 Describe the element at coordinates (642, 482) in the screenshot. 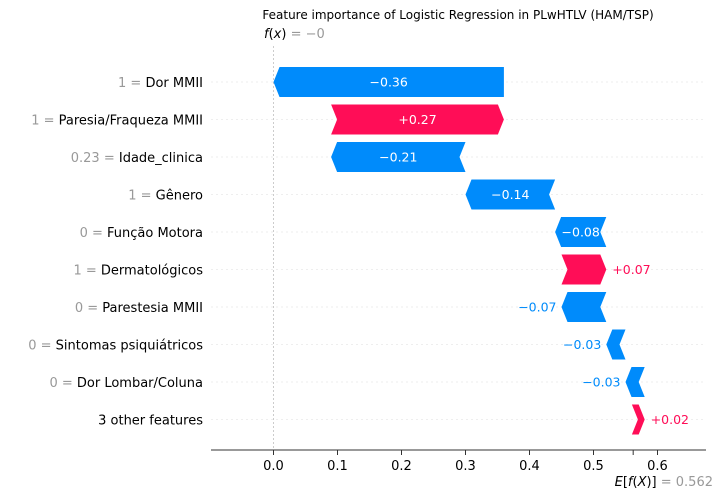

I see `ex-label-var: X` at that location.